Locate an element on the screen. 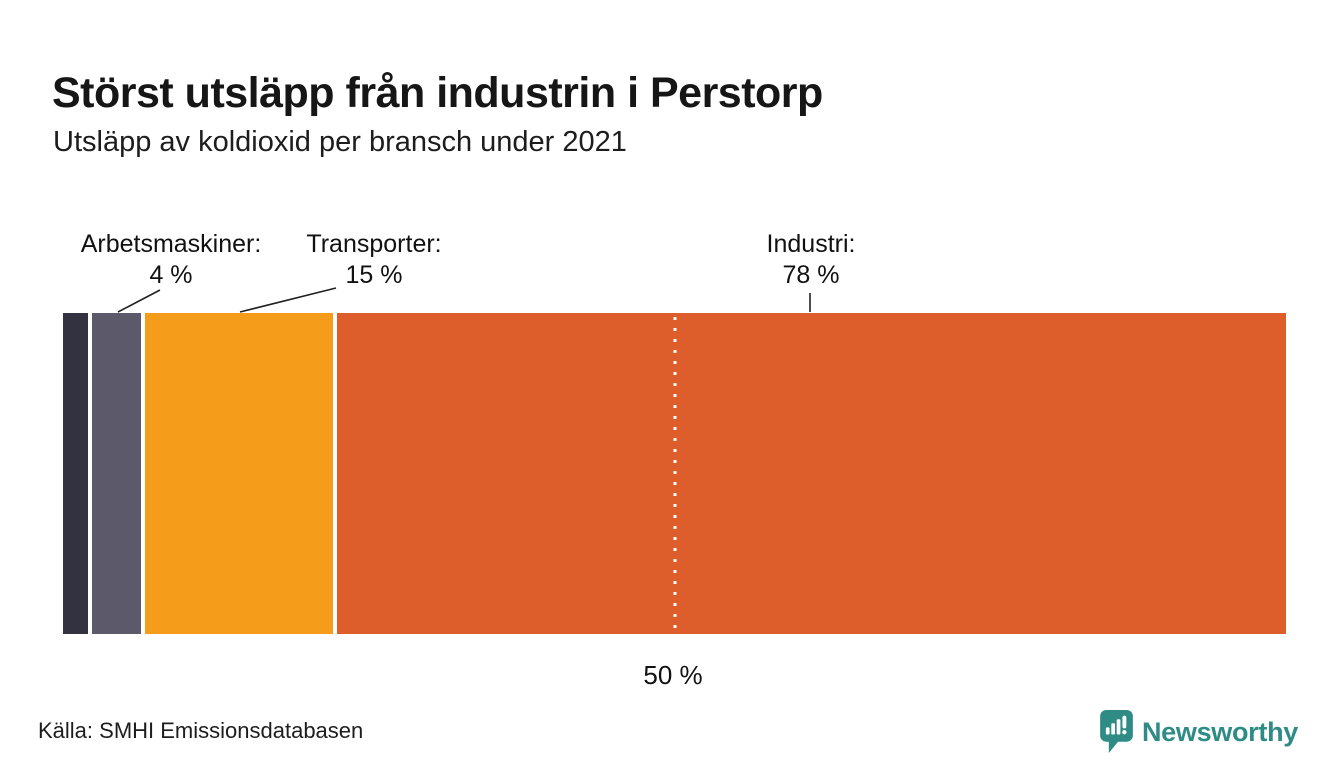 The image size is (1340, 780). segment-label-name: Transporter: is located at coordinates (374, 244).